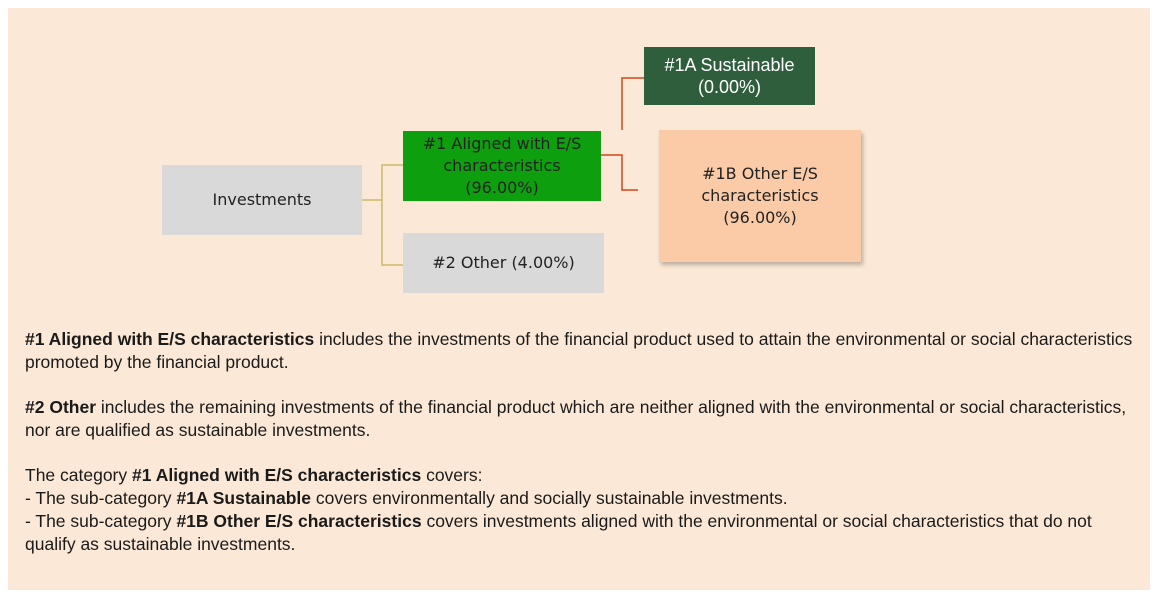 The width and height of the screenshot is (1159, 597). Describe the element at coordinates (502, 143) in the screenshot. I see `node-label: #1 Aligned with E/S` at that location.